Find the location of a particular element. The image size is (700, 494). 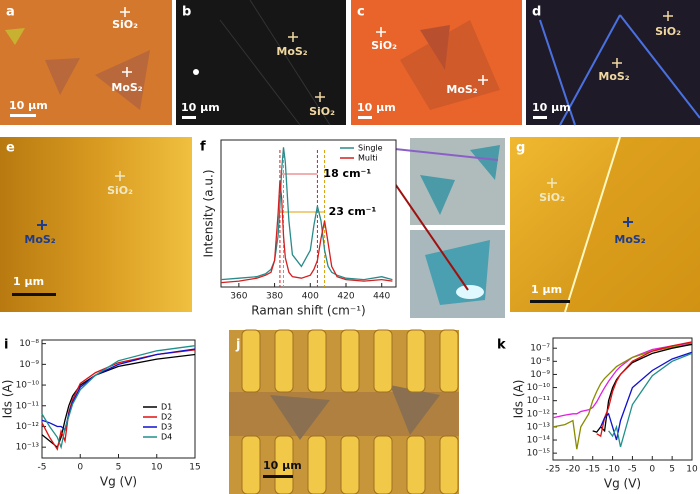

x-tick-label: 400 is located at coordinates (310, 297).